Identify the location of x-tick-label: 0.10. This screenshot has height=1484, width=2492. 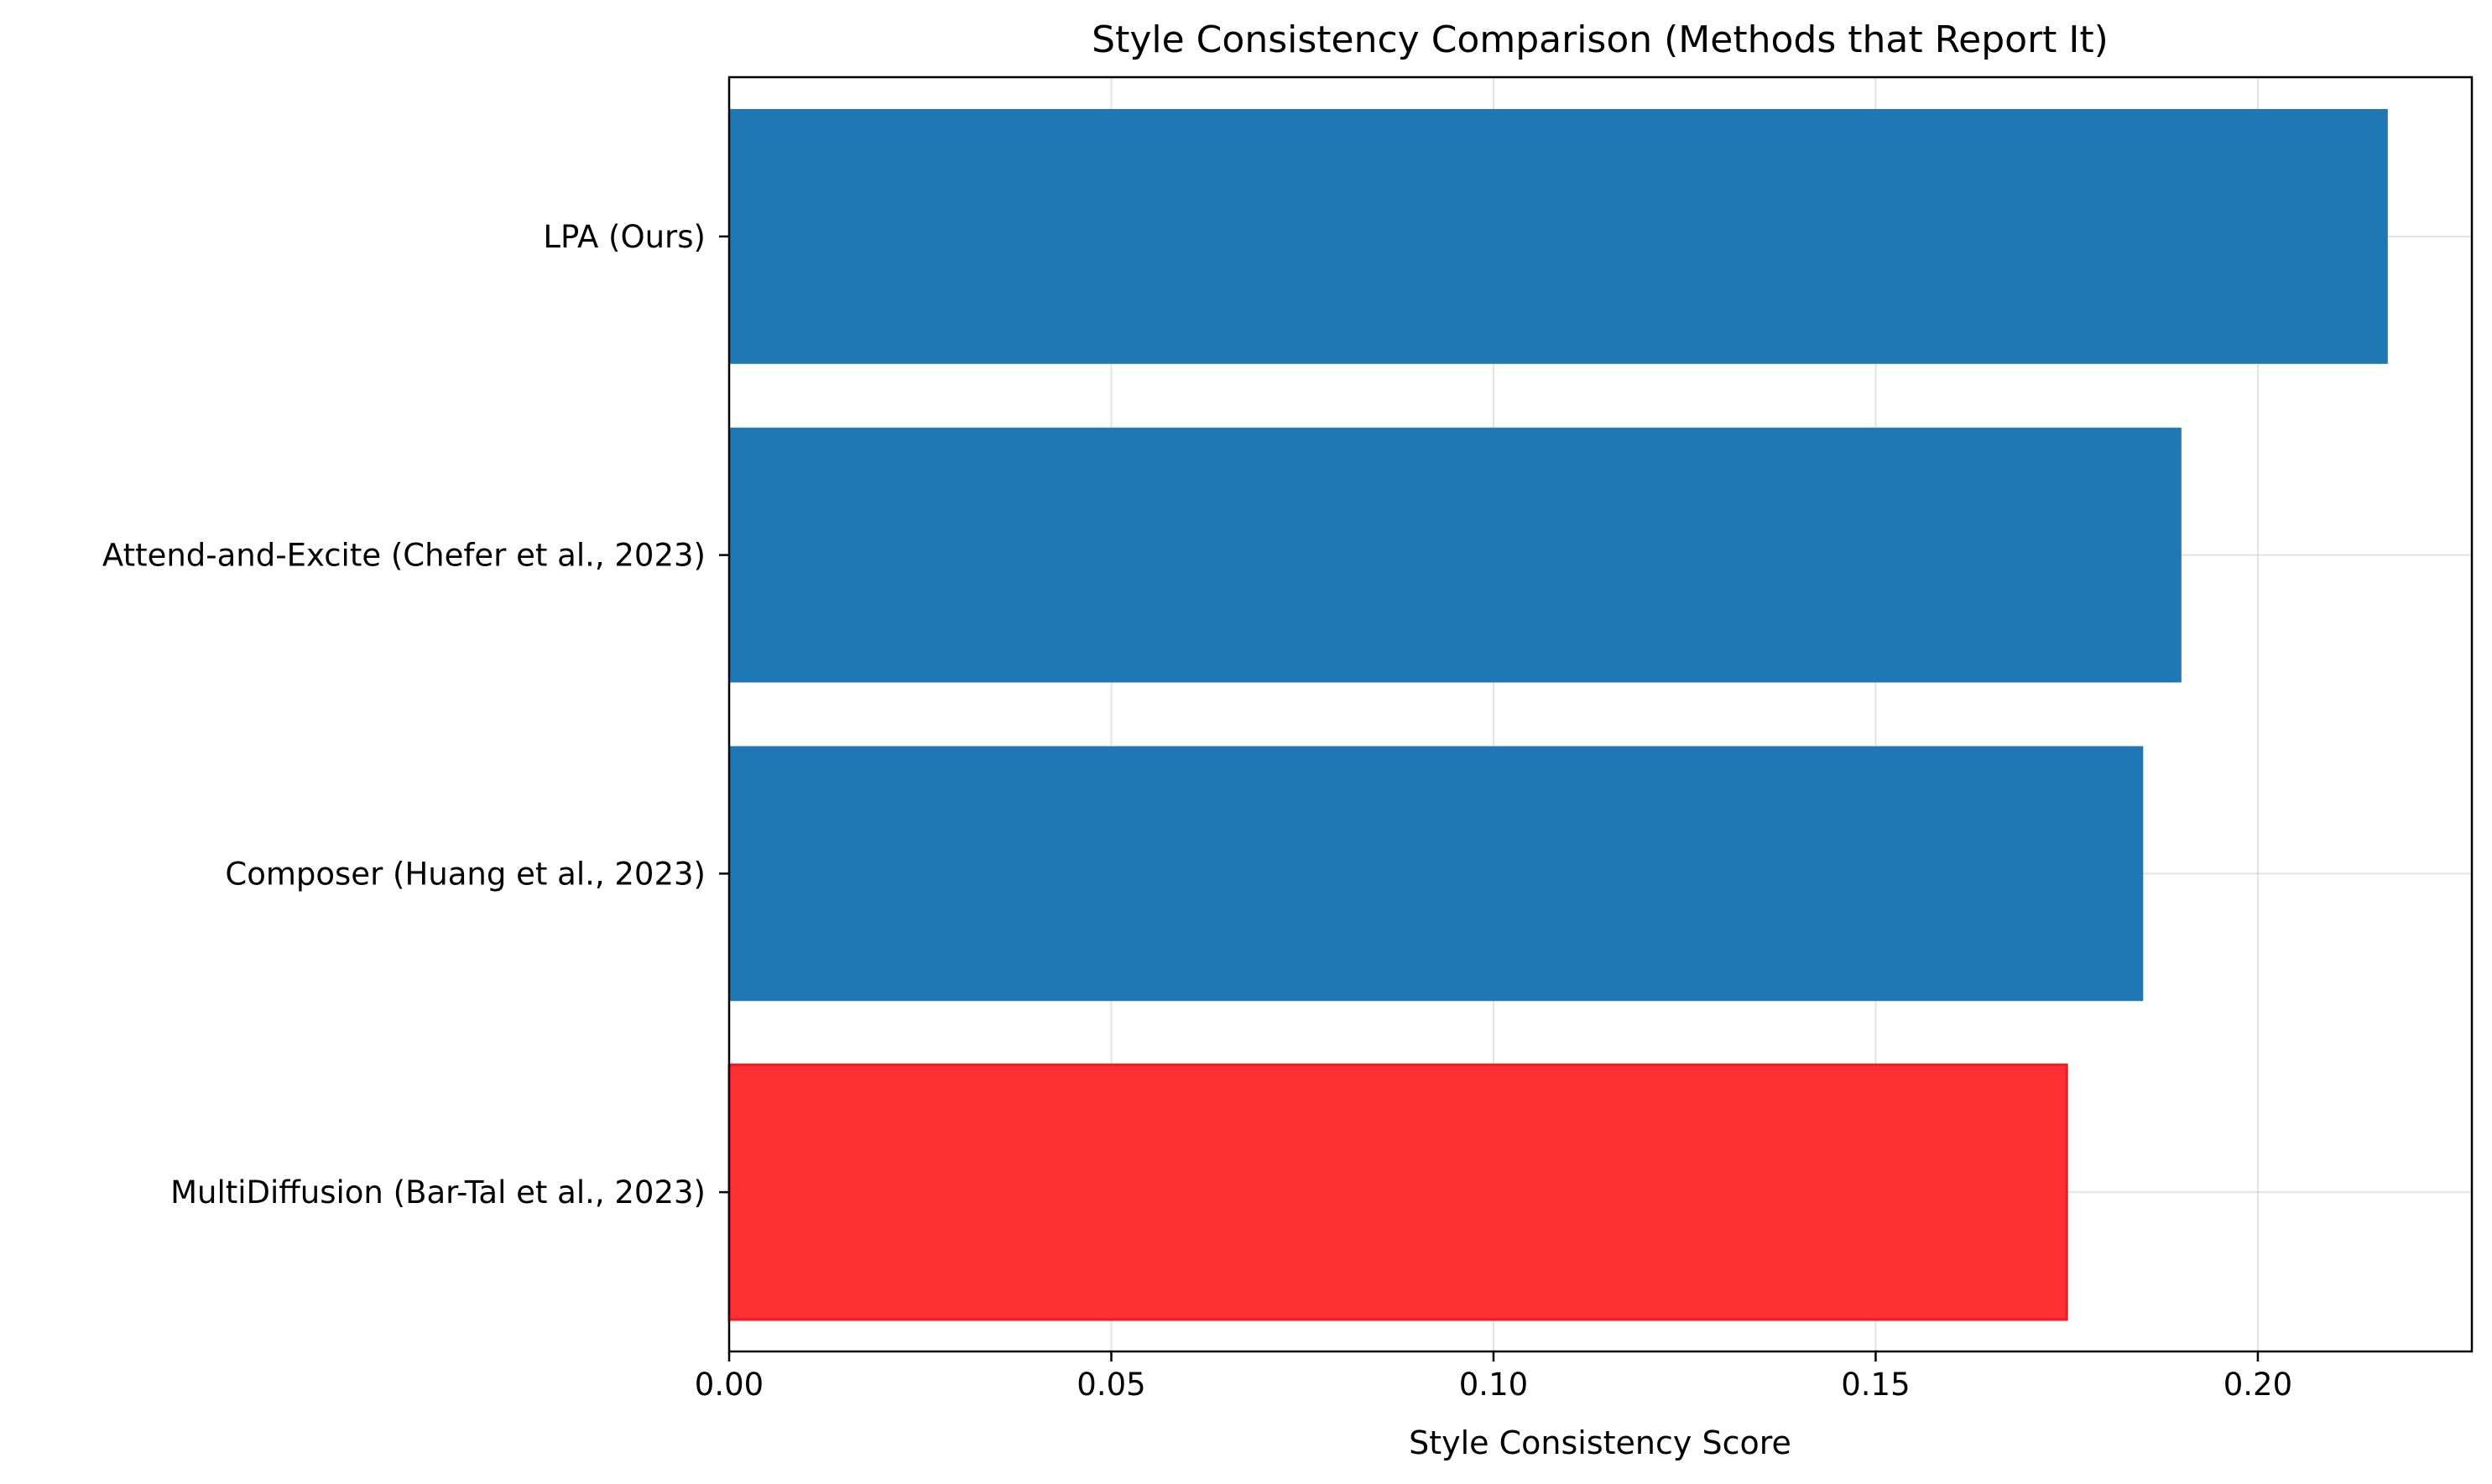
(1493, 1385).